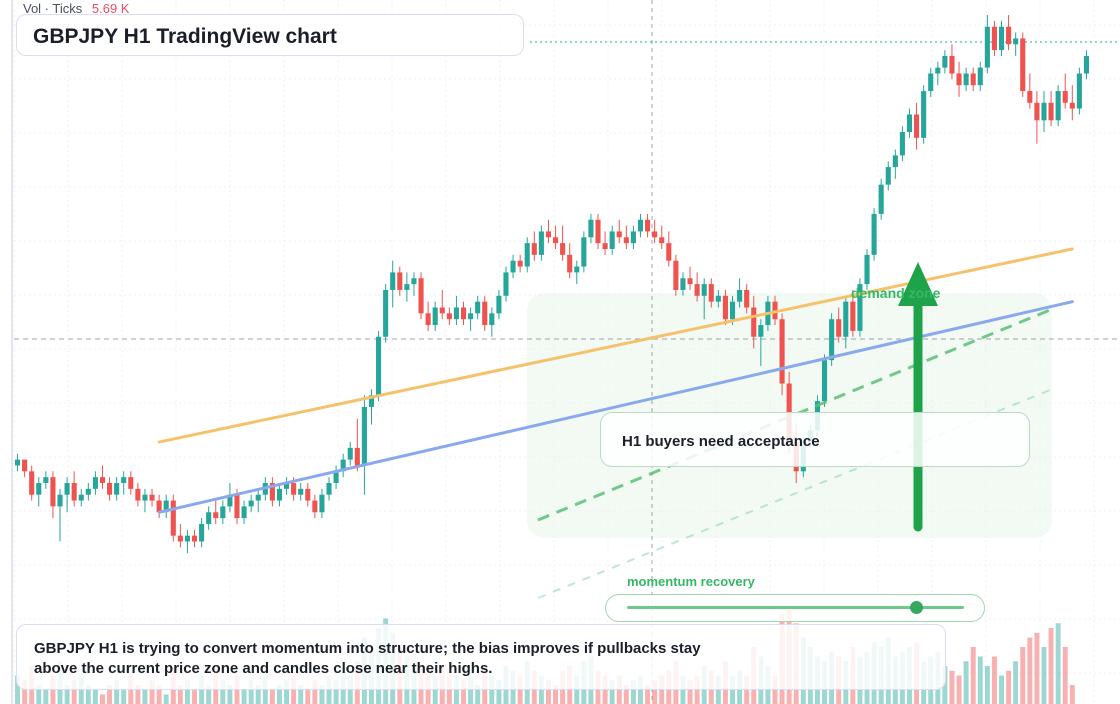 This screenshot has height=704, width=1120. What do you see at coordinates (185, 36) in the screenshot?
I see `chart-title: GBPJPY H1 TradingView chart` at bounding box center [185, 36].